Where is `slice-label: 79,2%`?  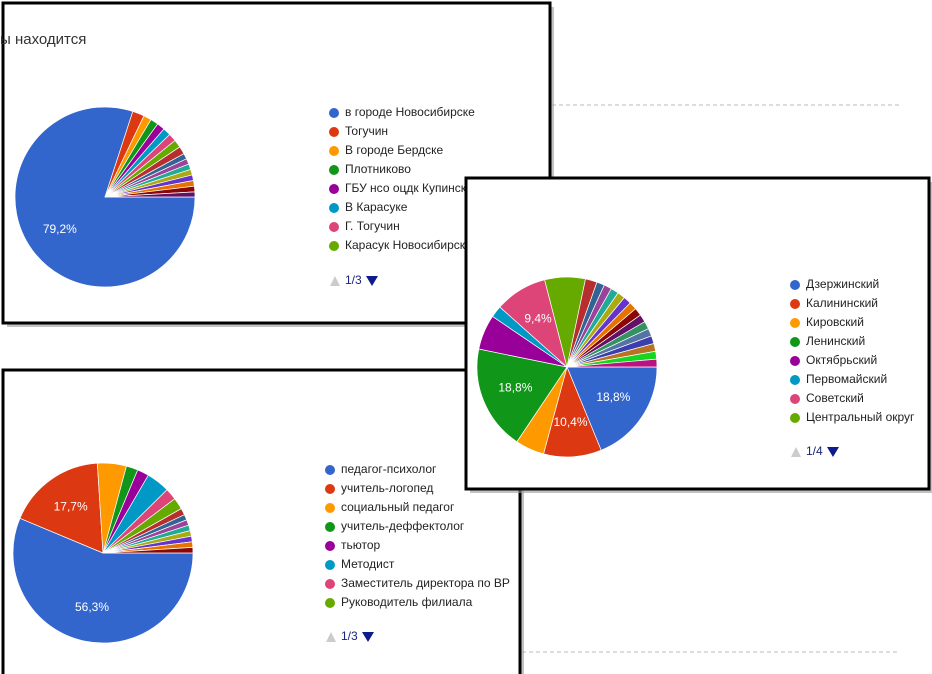
slice-label: 79,2% is located at coordinates (60, 229).